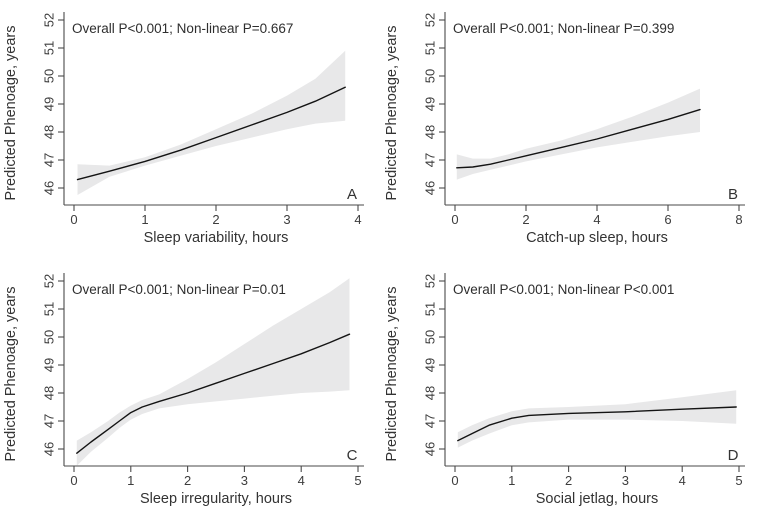  What do you see at coordinates (563, 28) in the screenshot?
I see `p-value-annotation: Overall P<0.001; Non-linear P=0.399` at bounding box center [563, 28].